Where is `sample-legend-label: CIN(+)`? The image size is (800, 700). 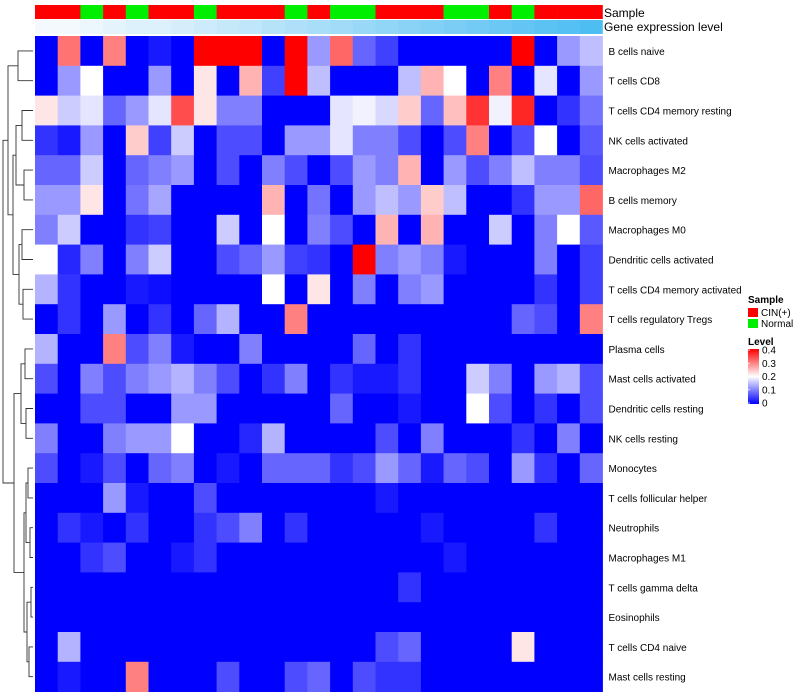 sample-legend-label: CIN(+) is located at coordinates (776, 313).